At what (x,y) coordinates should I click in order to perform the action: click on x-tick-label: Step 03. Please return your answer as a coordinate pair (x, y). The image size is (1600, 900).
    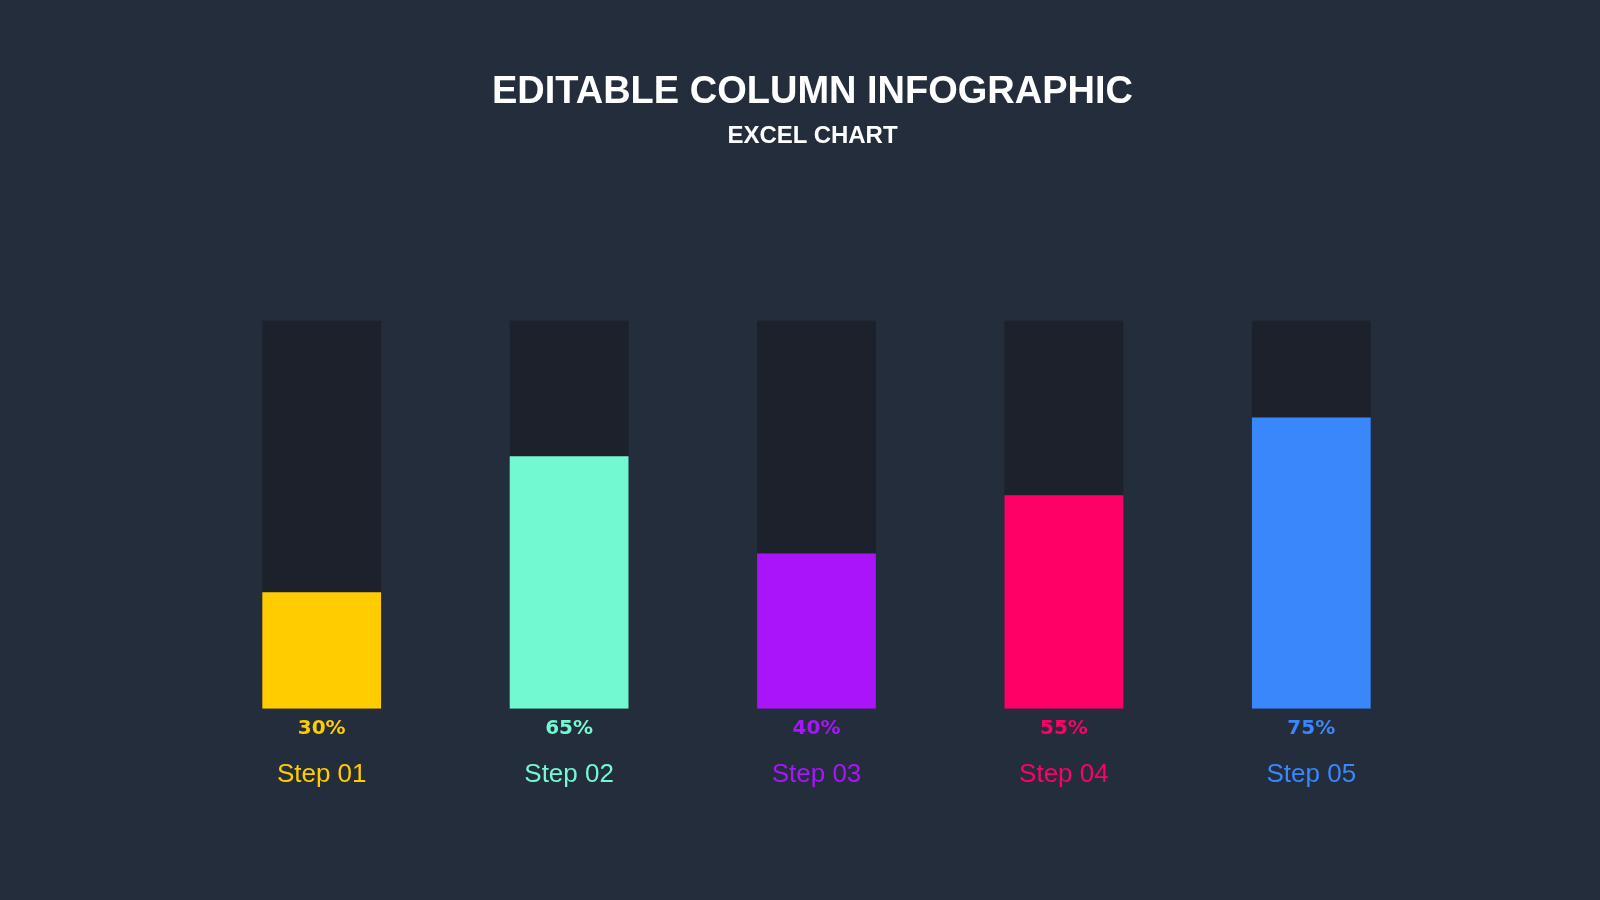
    Looking at the image, I should click on (816, 772).